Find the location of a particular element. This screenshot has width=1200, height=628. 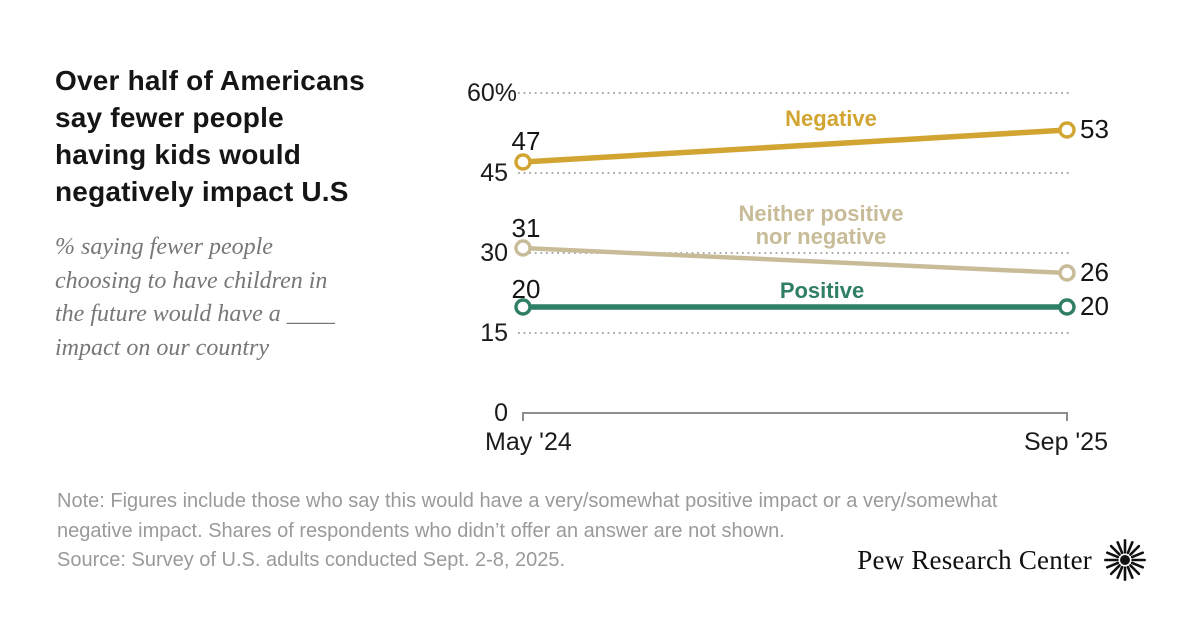

negative-line is located at coordinates (795, 146).